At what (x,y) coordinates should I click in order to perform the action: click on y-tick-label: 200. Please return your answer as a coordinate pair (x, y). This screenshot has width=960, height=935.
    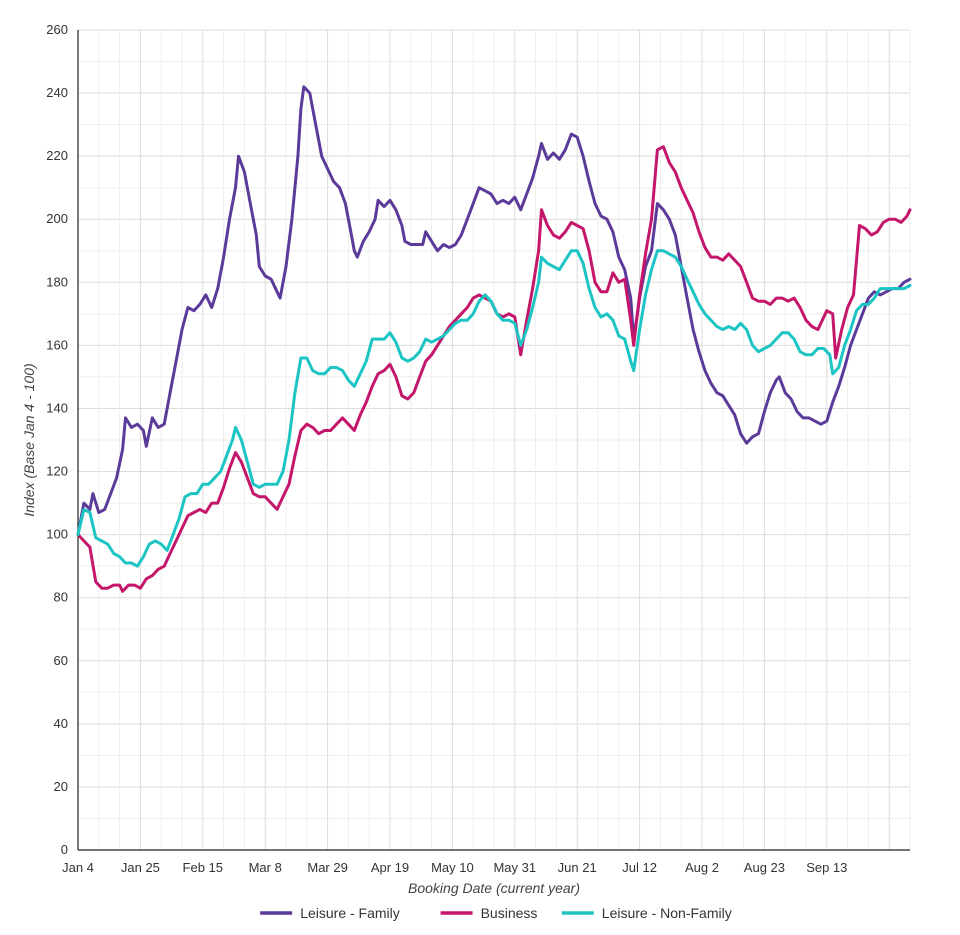
    Looking at the image, I should click on (57, 218).